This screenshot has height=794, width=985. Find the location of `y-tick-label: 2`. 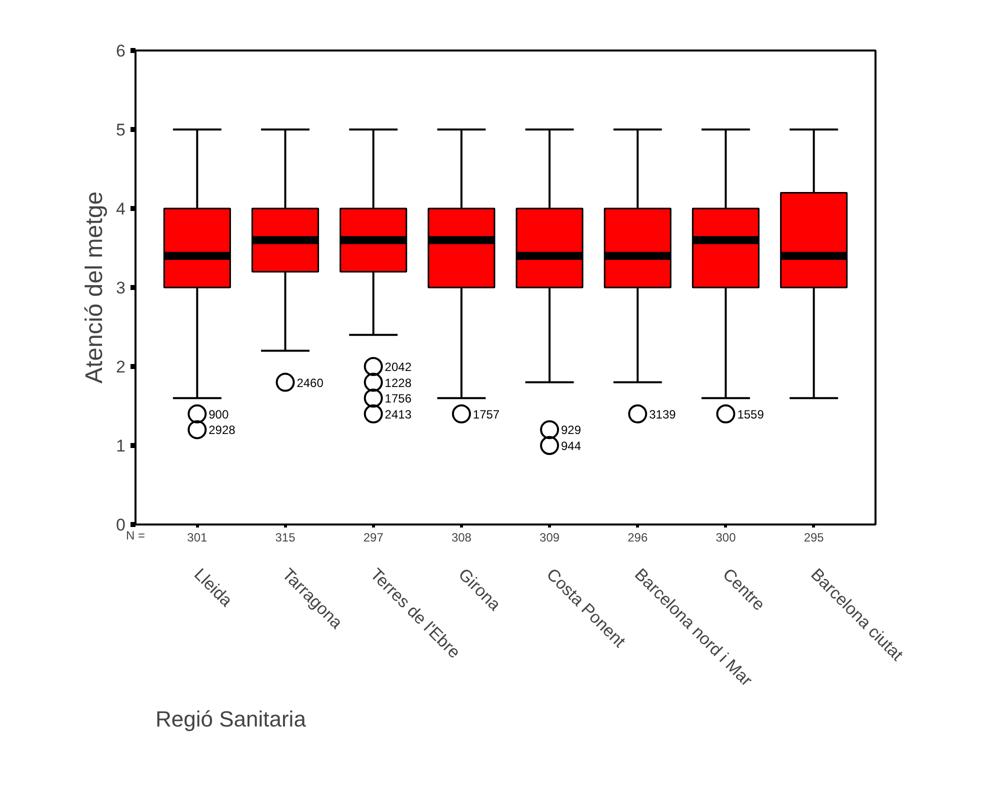

y-tick-label: 2 is located at coordinates (121, 367).